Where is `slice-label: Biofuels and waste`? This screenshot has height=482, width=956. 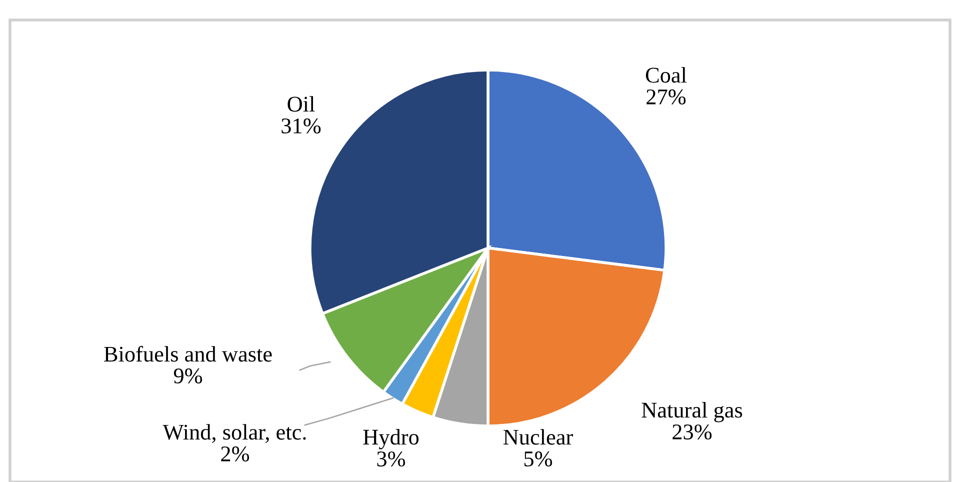 slice-label: Biofuels and waste is located at coordinates (188, 354).